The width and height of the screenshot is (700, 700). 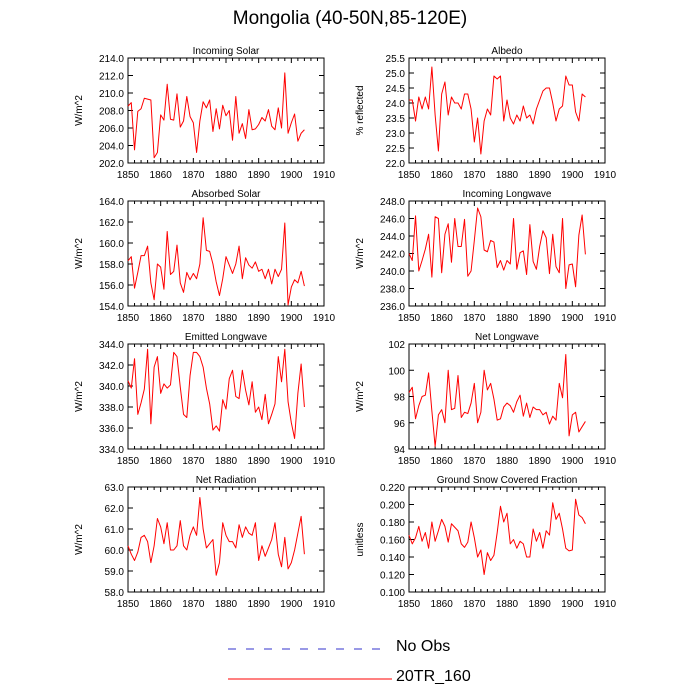 What do you see at coordinates (291, 604) in the screenshot?
I see `net-radiation-xtick-label-1900: 1900` at bounding box center [291, 604].